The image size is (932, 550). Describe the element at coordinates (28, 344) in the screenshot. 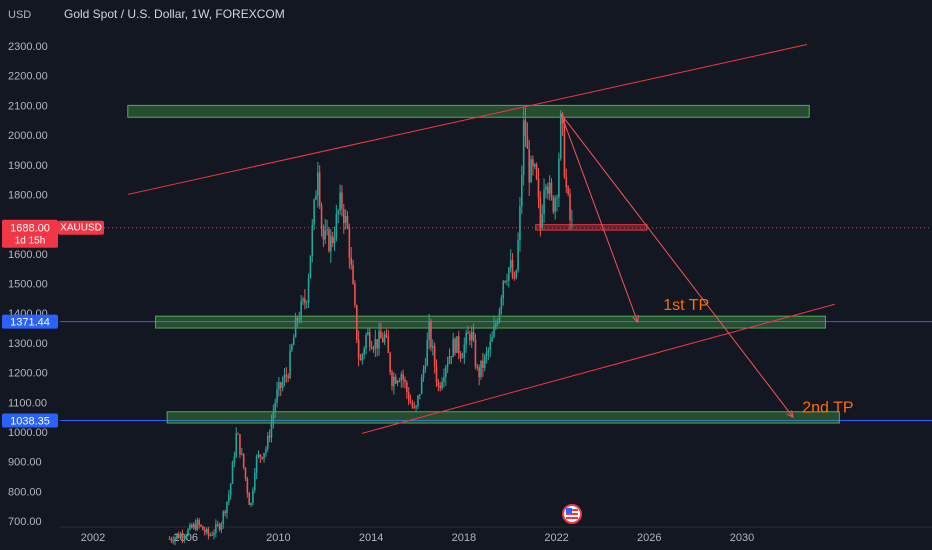

I see `y-tick-label: 1300.00` at that location.